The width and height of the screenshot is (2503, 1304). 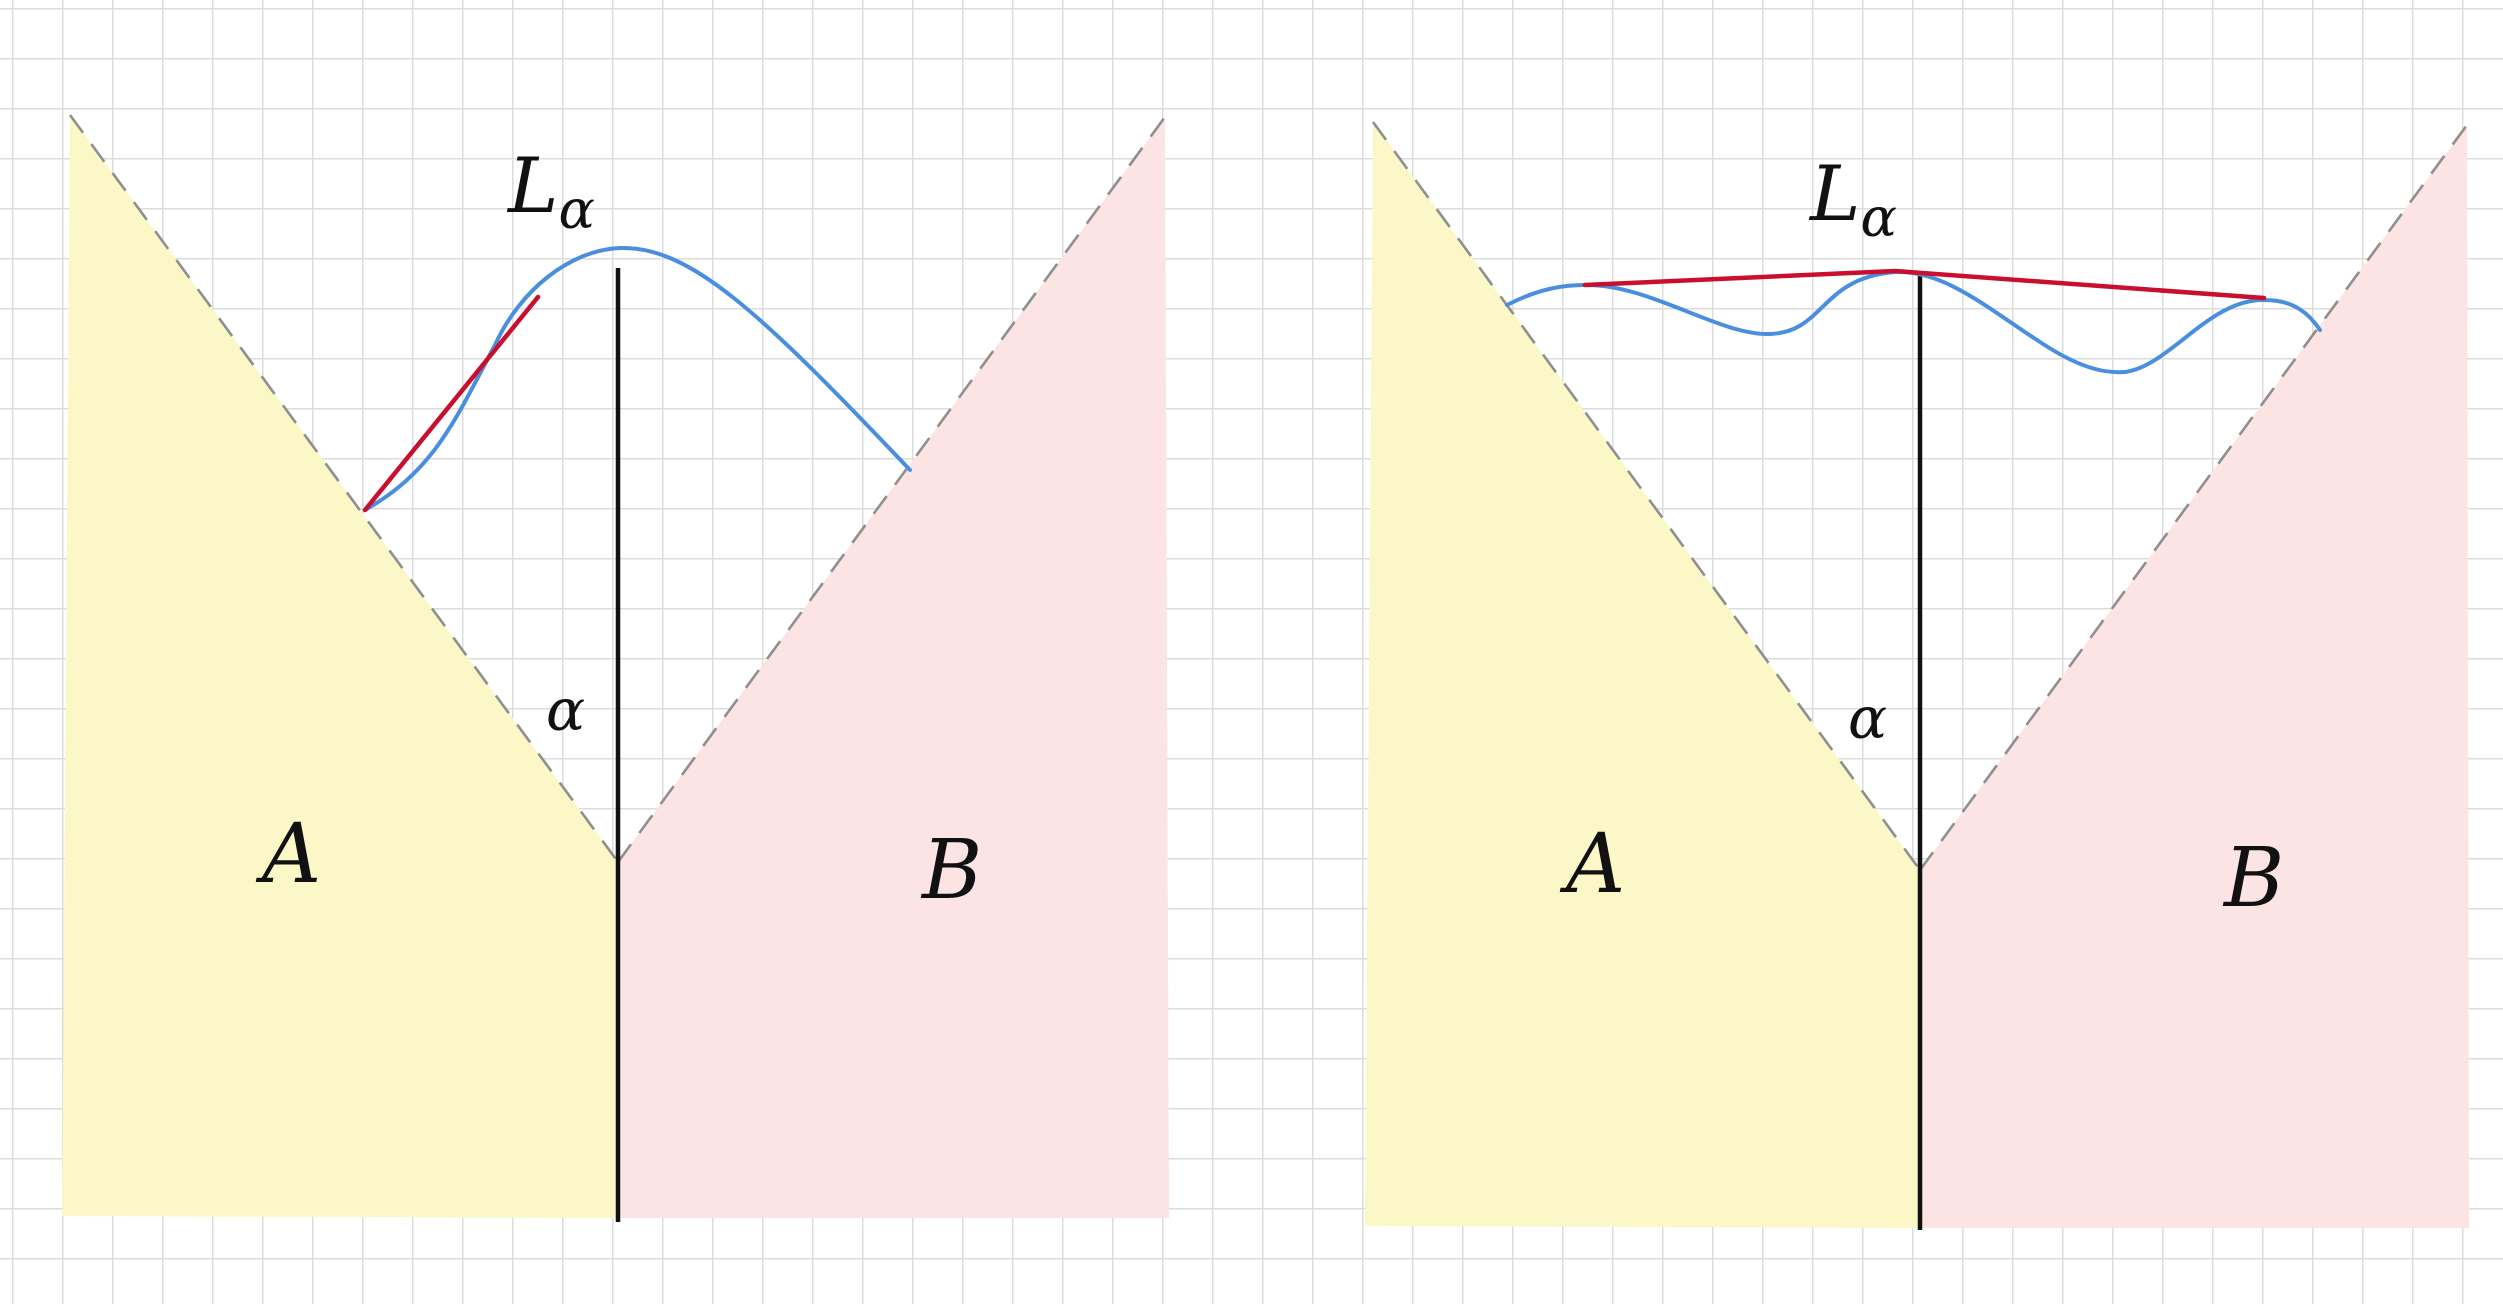 I want to click on curve-l-alpha-left, so click(x=637, y=378).